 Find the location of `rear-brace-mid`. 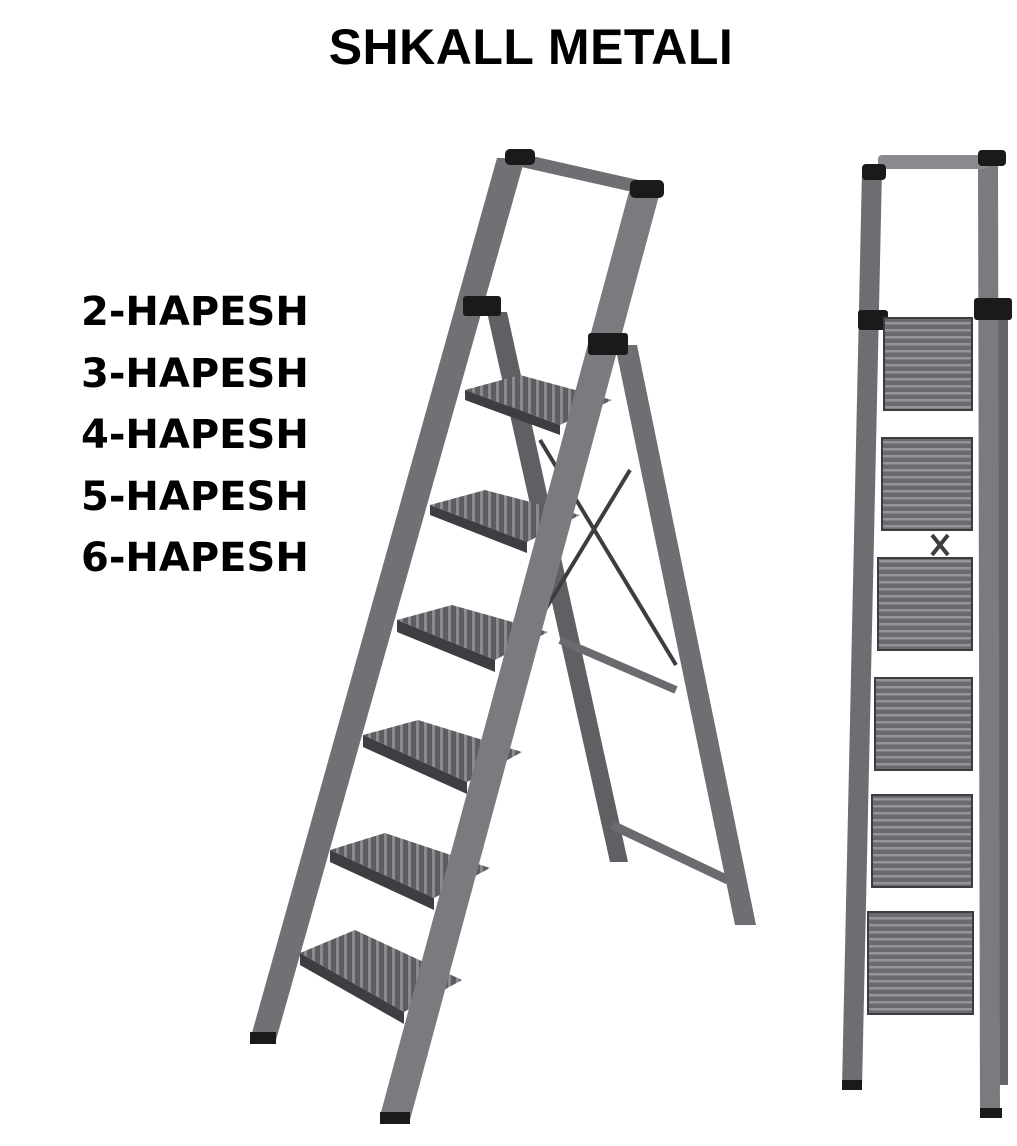

rear-brace-mid is located at coordinates (618, 665).